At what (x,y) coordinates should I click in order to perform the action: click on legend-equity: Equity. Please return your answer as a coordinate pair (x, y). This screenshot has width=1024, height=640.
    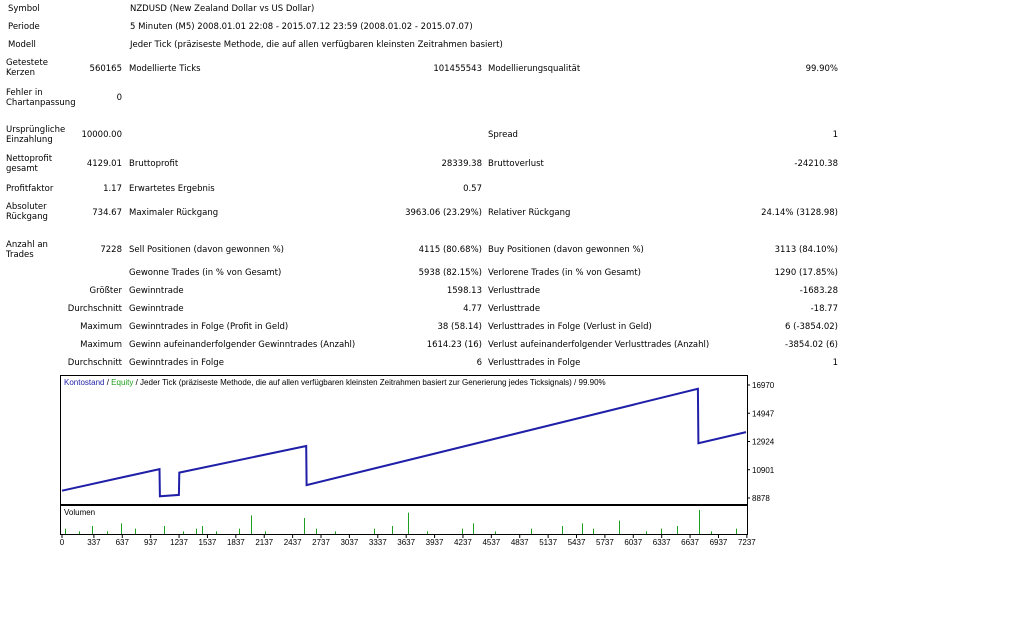
    Looking at the image, I should click on (122, 382).